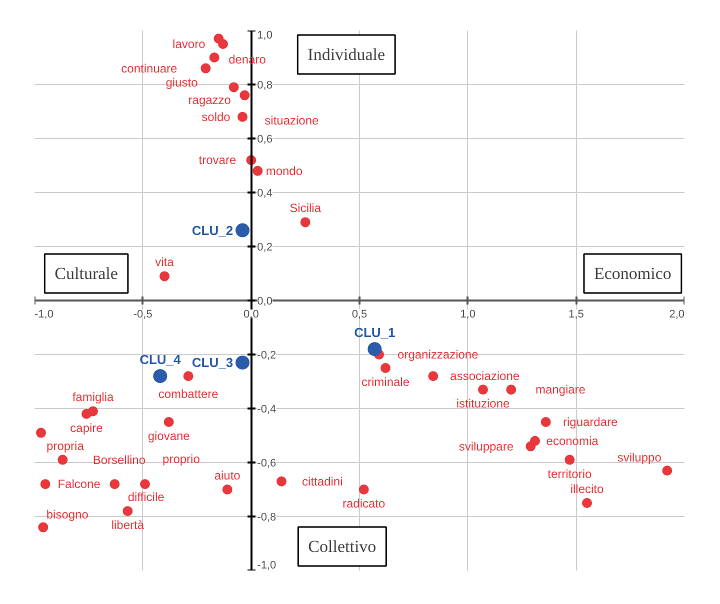 The width and height of the screenshot is (720, 604). I want to click on y-tick-label: -0,6, so click(266, 464).